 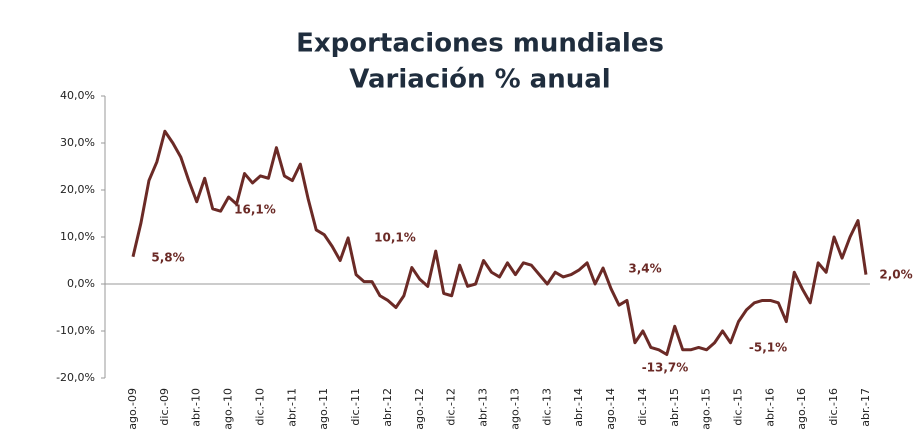 What do you see at coordinates (419, 409) in the screenshot?
I see `x-tick-label: ago.-12` at bounding box center [419, 409].